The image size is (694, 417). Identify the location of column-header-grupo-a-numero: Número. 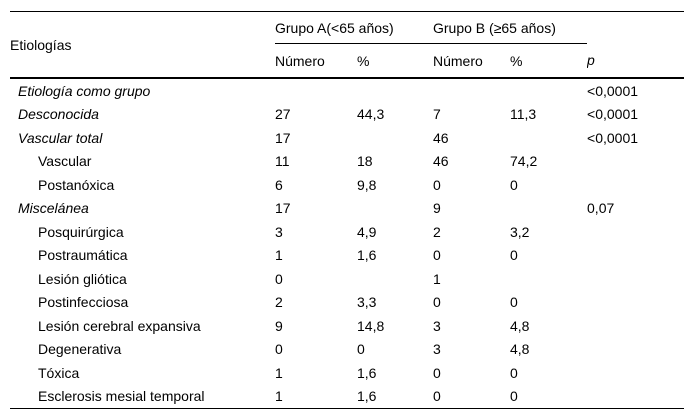
(316, 61).